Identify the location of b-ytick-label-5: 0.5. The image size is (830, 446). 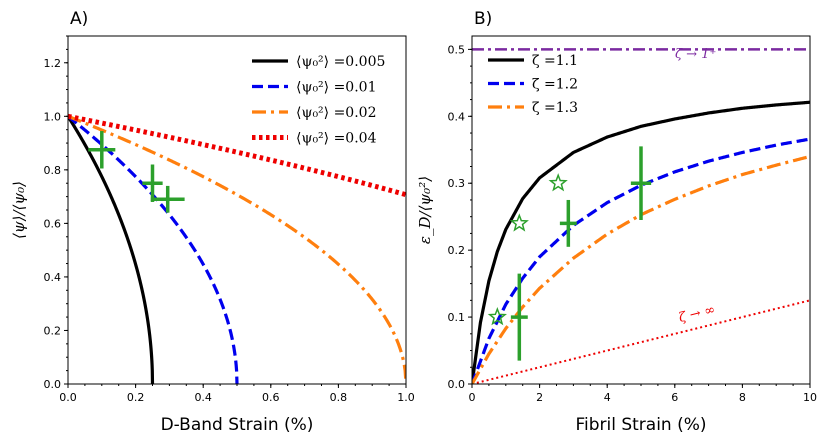
(457, 49).